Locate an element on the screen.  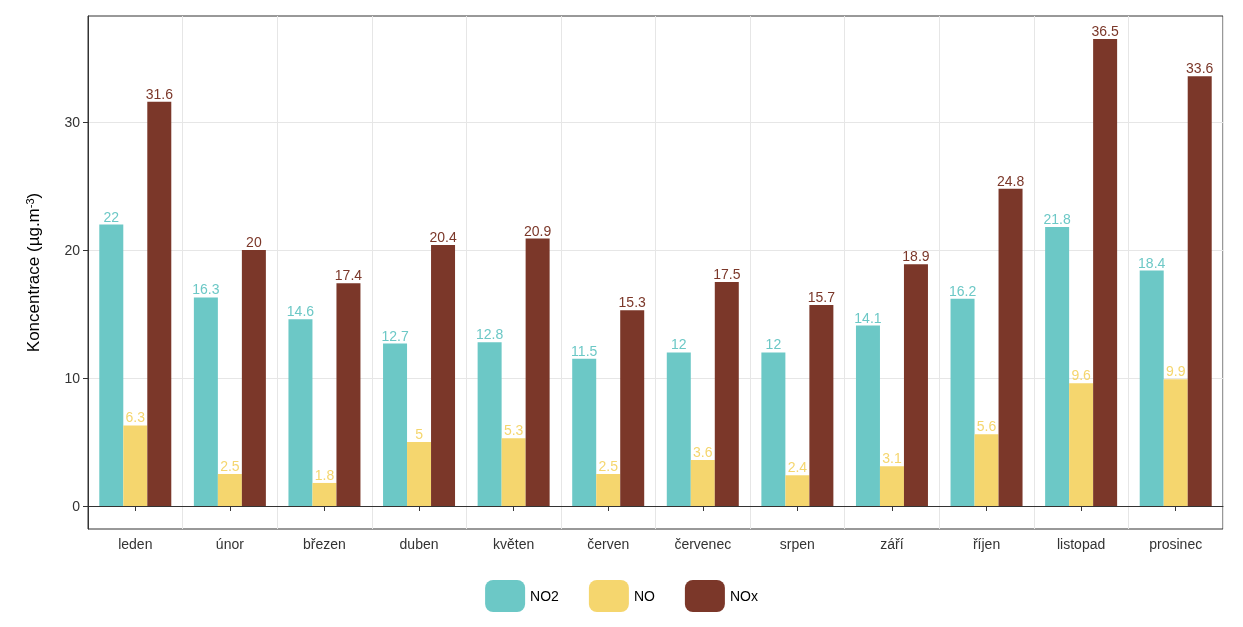
y-tick-label: 30 is located at coordinates (72, 122).